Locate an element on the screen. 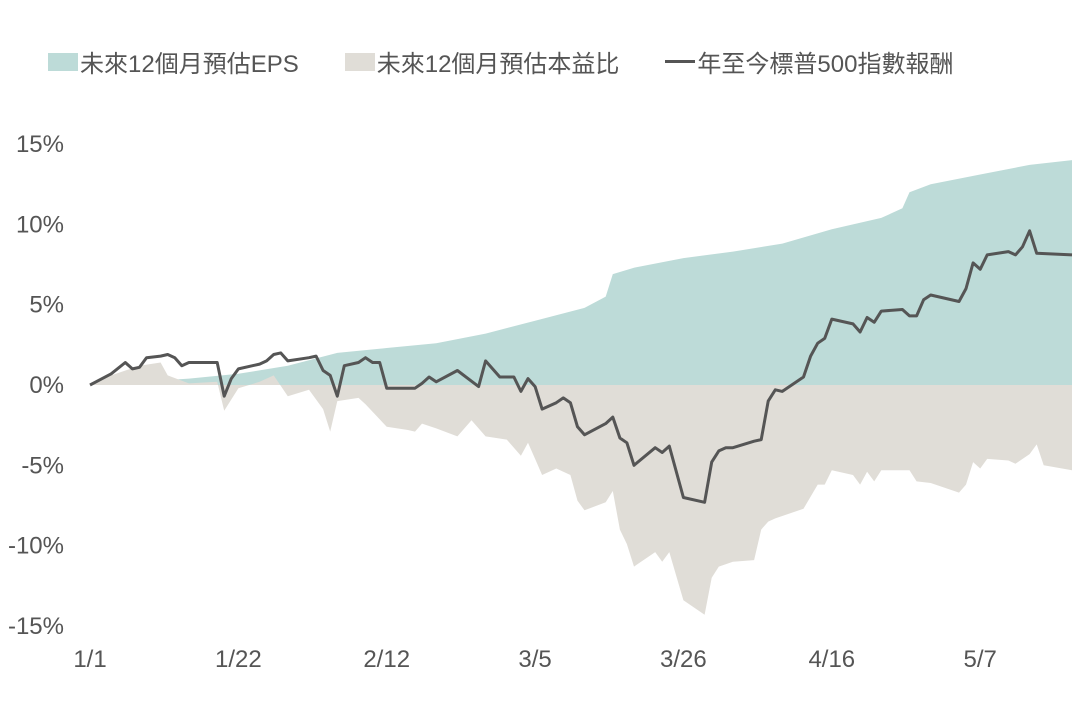  legend-item-sp500: 年至今標普500指數報酬 is located at coordinates (809, 61).